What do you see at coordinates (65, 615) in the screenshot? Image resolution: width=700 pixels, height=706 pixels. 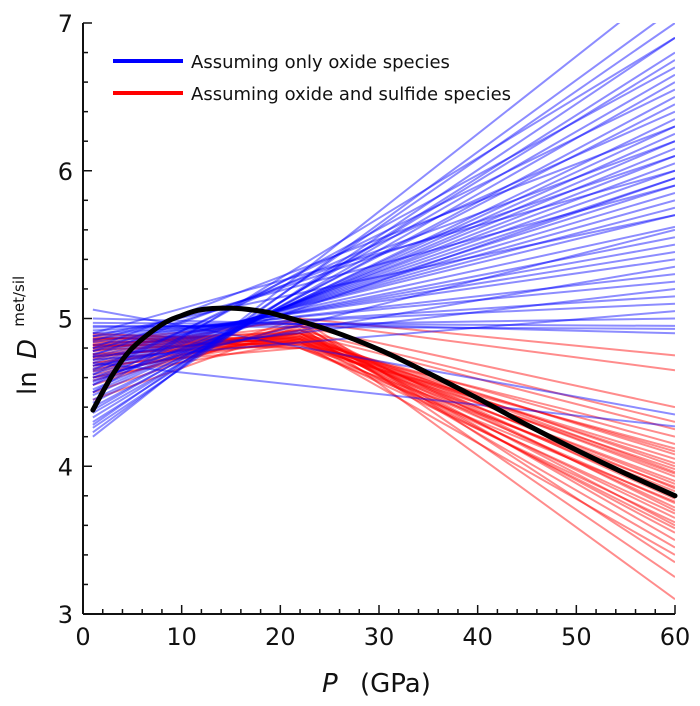 I see `y-tick-label: 3` at bounding box center [65, 615].